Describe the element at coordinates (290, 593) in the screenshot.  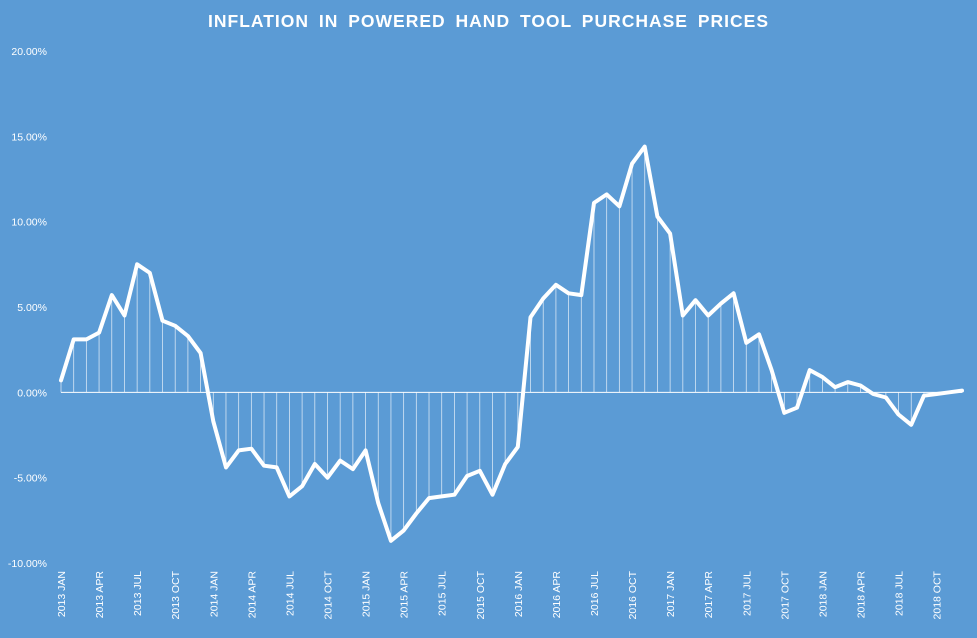
I see `x-tick-label: 2014 JUL` at that location.